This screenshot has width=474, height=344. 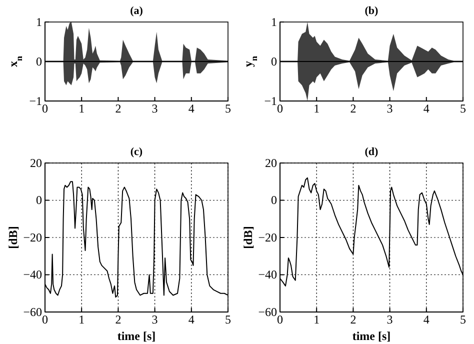 What do you see at coordinates (136, 152) in the screenshot?
I see `chart-title: (c)` at bounding box center [136, 152].